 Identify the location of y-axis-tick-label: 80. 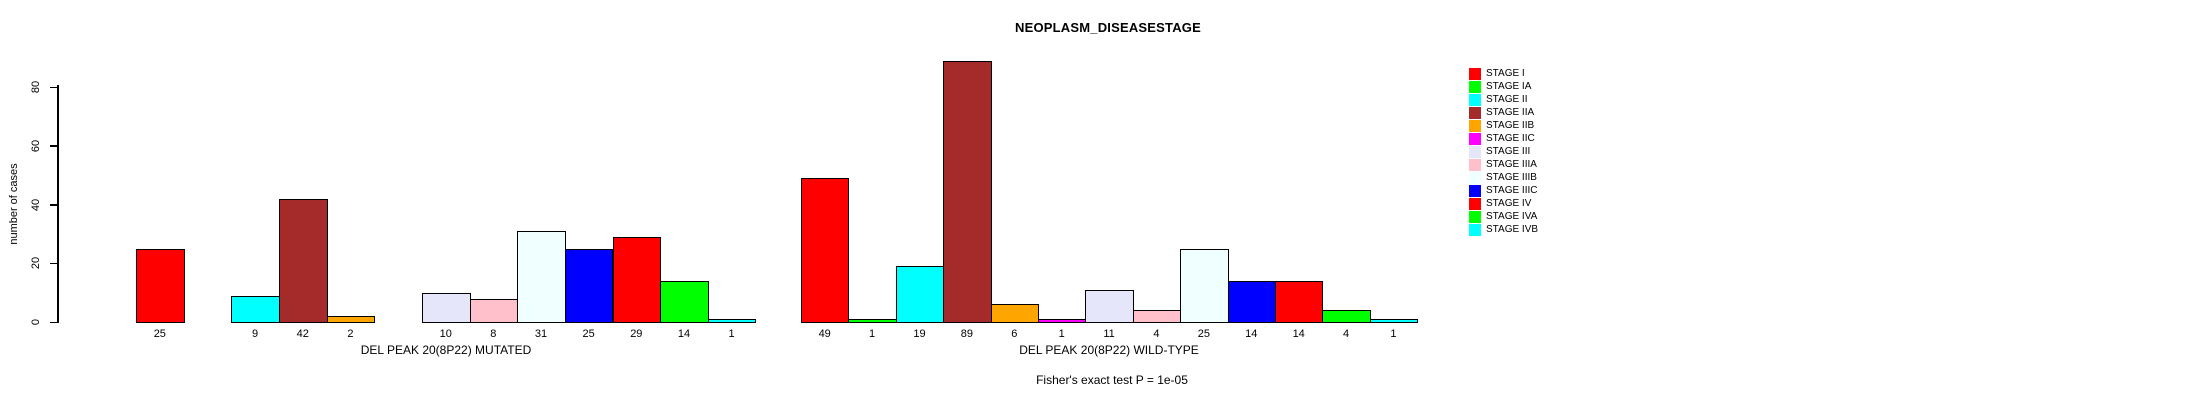
(36, 87).